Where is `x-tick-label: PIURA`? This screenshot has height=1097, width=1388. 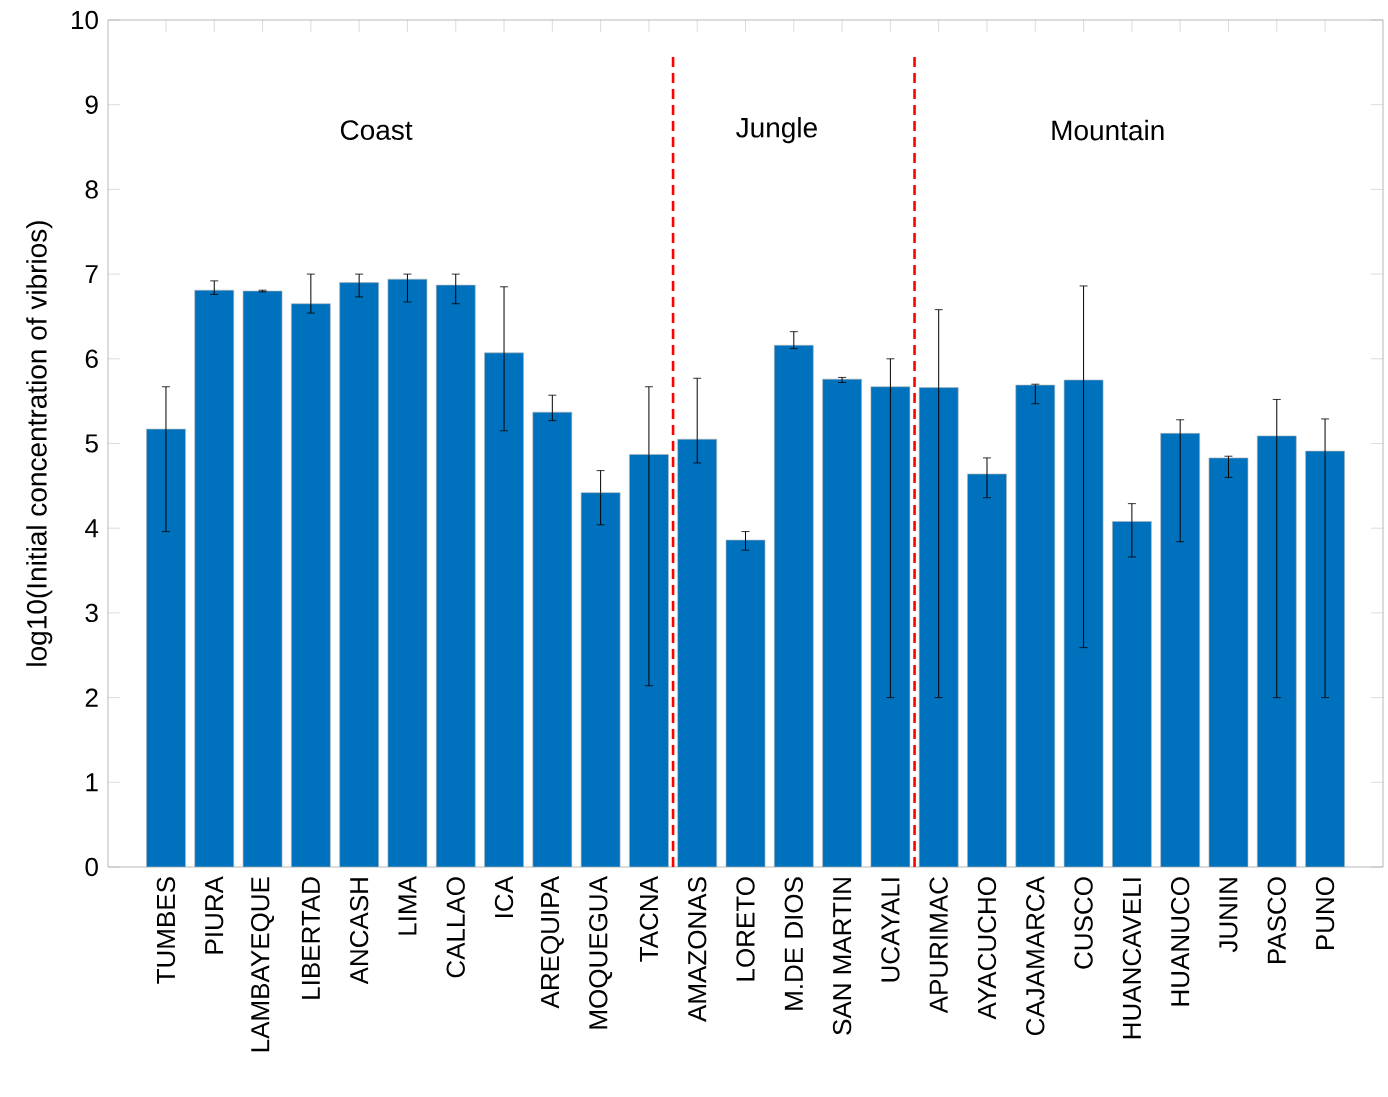
x-tick-label: PIURA is located at coordinates (214, 915).